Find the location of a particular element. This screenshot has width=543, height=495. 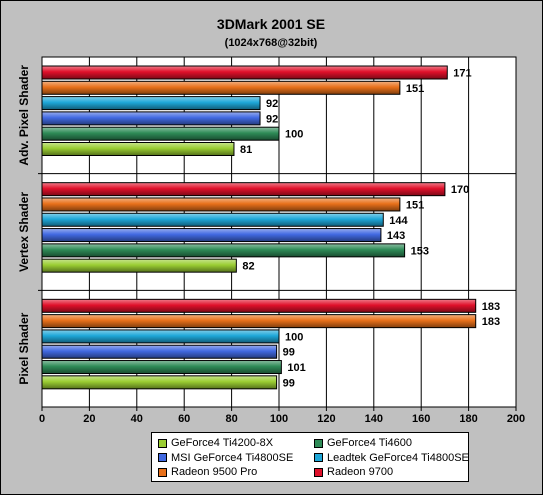

legend-item: GeForce4 Ti4200-8X is located at coordinates (215, 443).